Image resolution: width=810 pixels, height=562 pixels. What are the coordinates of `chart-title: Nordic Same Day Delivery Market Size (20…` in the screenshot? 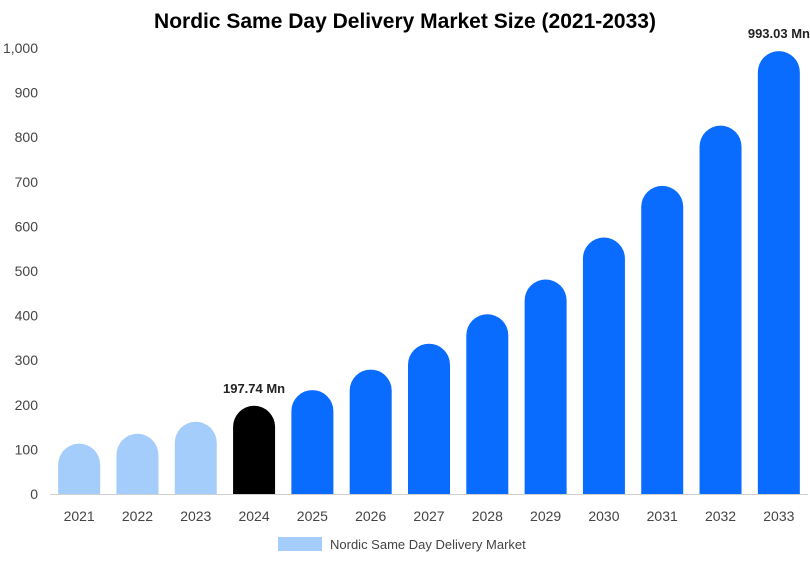 It's located at (405, 21).